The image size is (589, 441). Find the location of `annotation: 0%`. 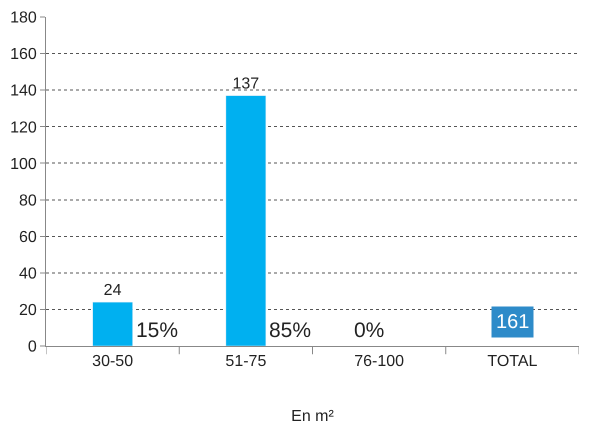

annotation: 0% is located at coordinates (369, 330).